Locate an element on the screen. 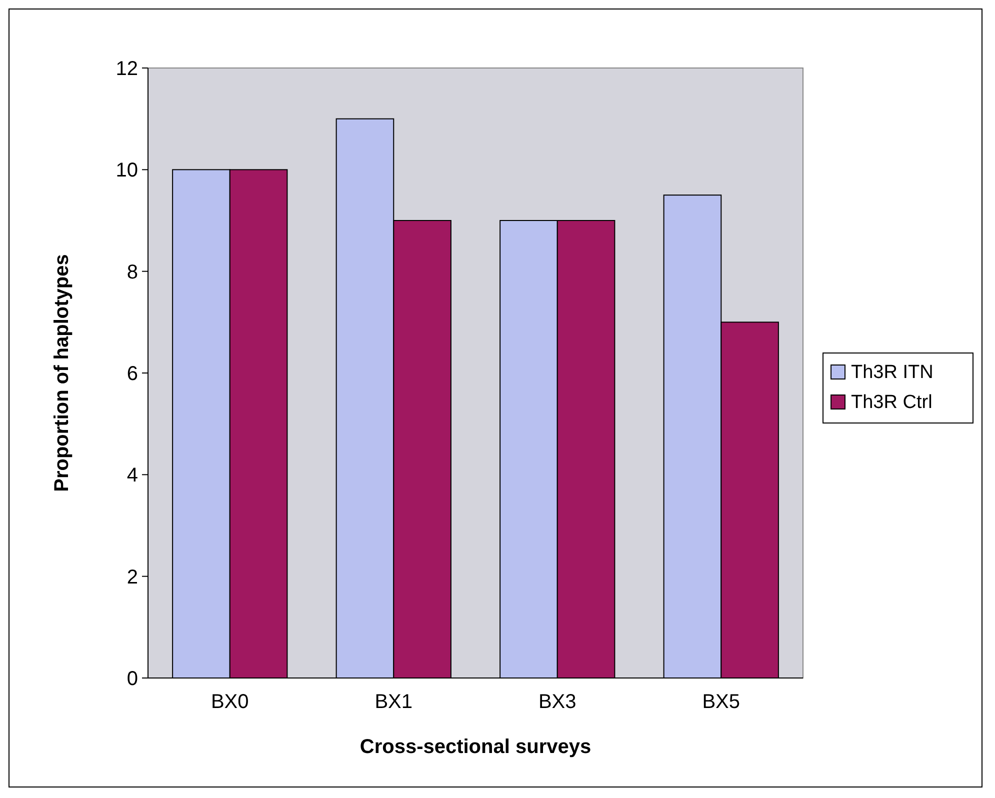  y-tick-label: 2 is located at coordinates (132, 577).